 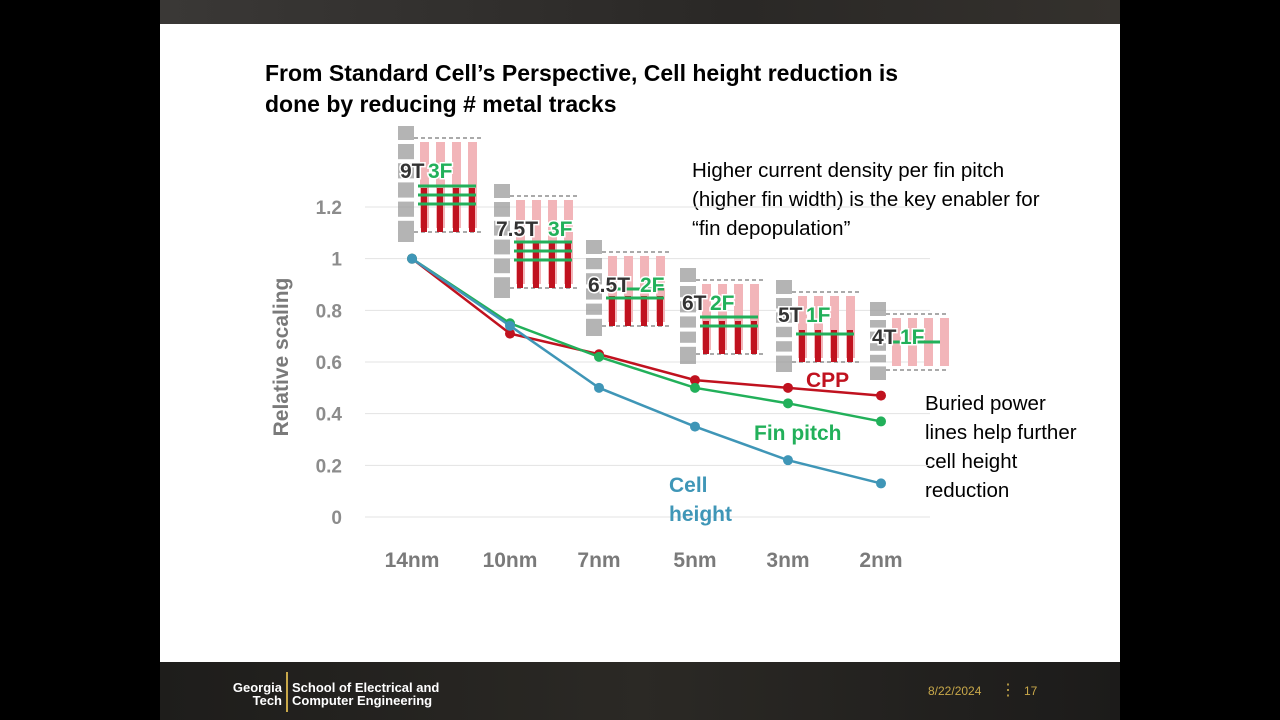 What do you see at coordinates (609, 285) in the screenshot?
I see `track-count-label: 6.5T` at bounding box center [609, 285].